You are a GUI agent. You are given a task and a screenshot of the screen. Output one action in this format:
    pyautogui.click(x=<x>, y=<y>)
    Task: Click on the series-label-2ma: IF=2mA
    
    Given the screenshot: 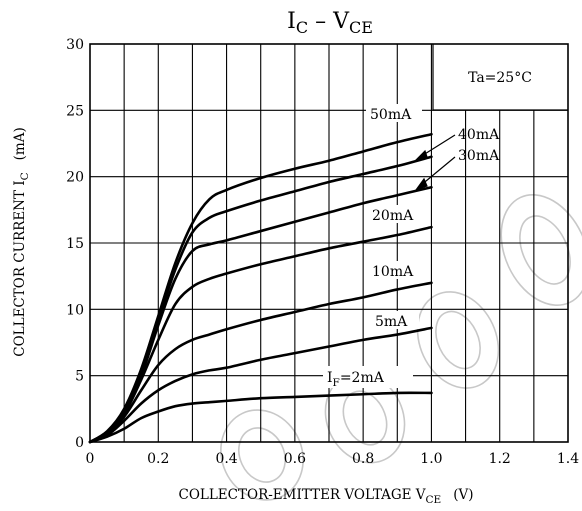 What is the action you would take?
    pyautogui.click(x=356, y=379)
    